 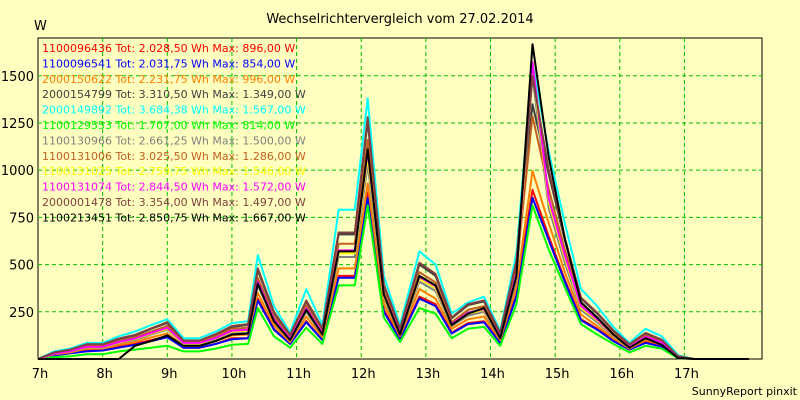 What do you see at coordinates (492, 374) in the screenshot?
I see `x-tick-label: 14h` at bounding box center [492, 374].